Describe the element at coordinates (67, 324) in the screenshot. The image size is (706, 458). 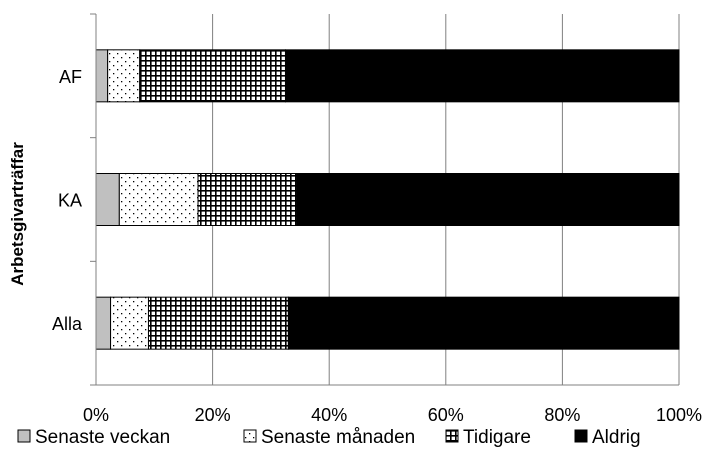
I see `category-label: Alla` at that location.